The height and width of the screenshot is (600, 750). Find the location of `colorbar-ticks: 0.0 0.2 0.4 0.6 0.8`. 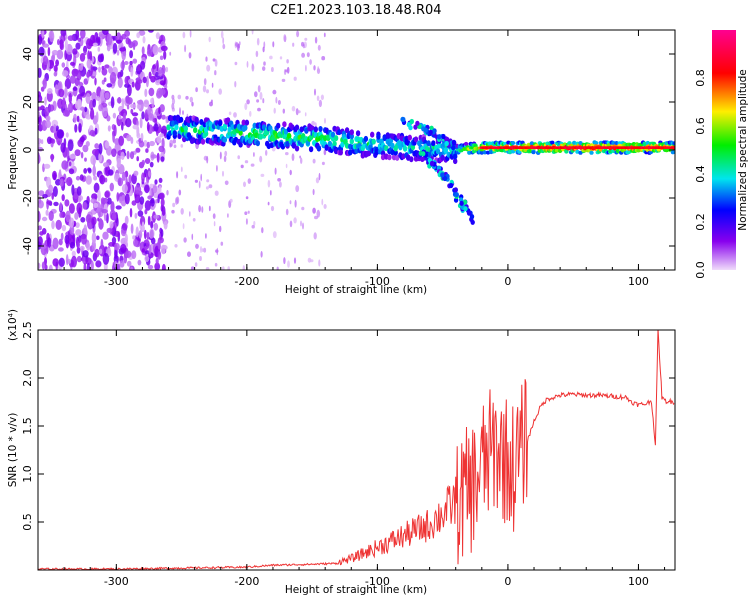

colorbar-ticks: 0.0 0.2 0.4 0.6 0.8 is located at coordinates (700, 174).